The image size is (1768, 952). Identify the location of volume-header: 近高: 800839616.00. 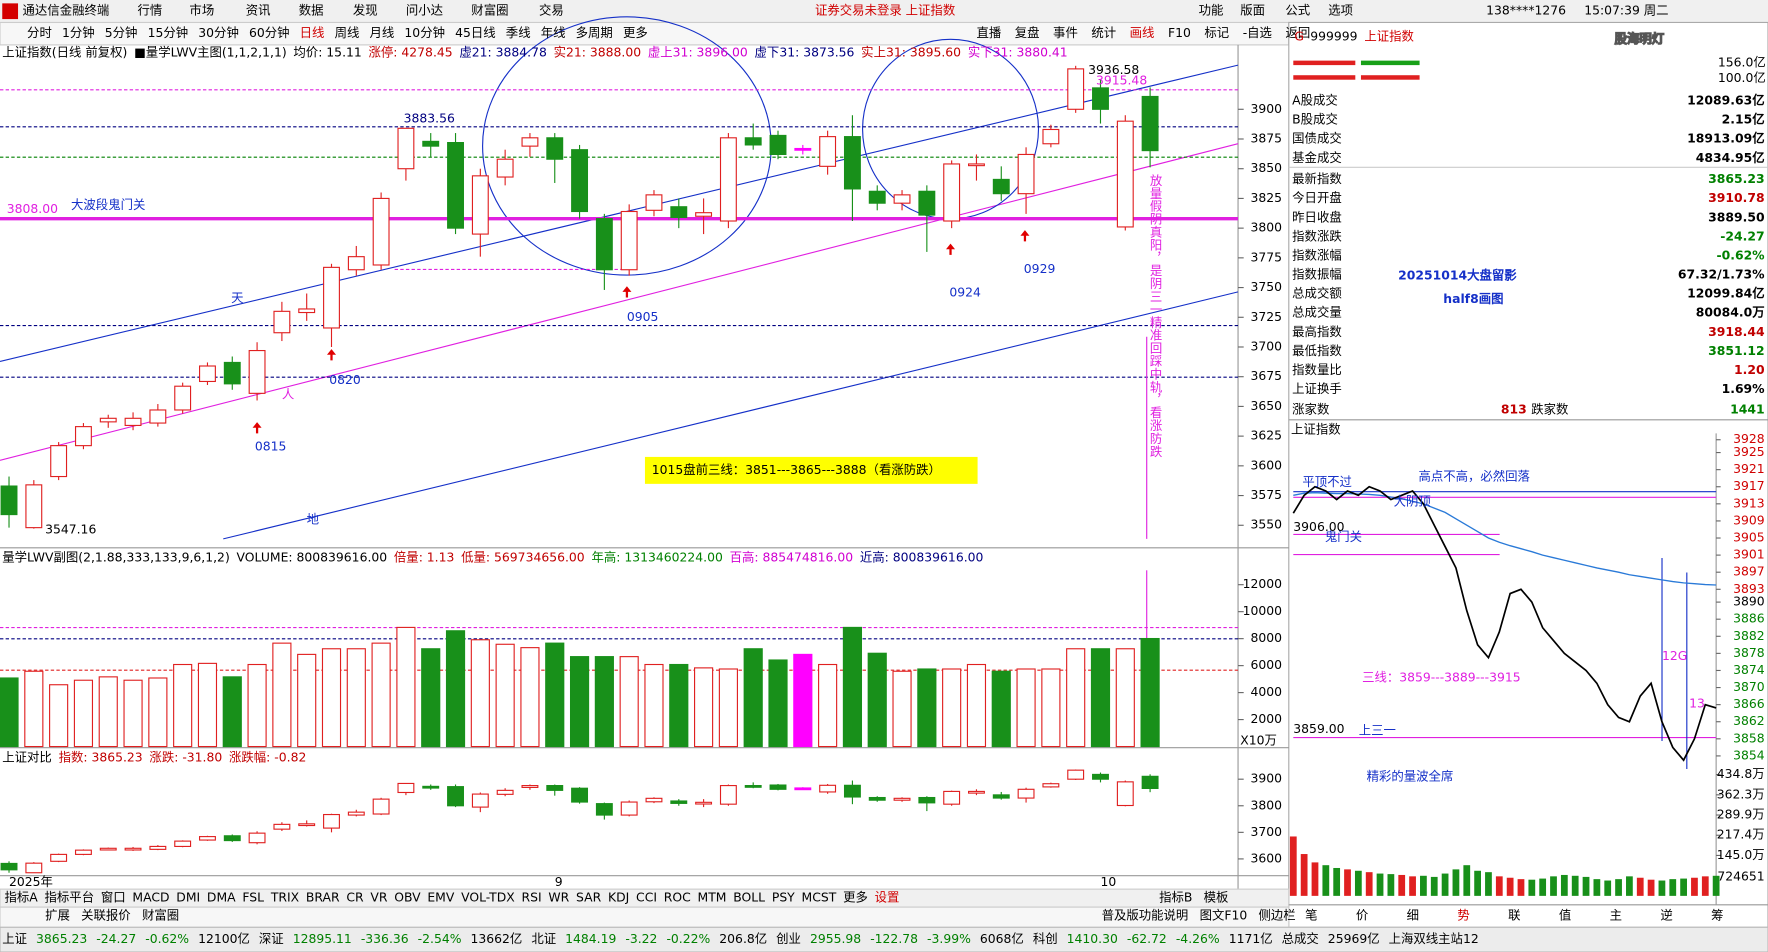
(922, 556).